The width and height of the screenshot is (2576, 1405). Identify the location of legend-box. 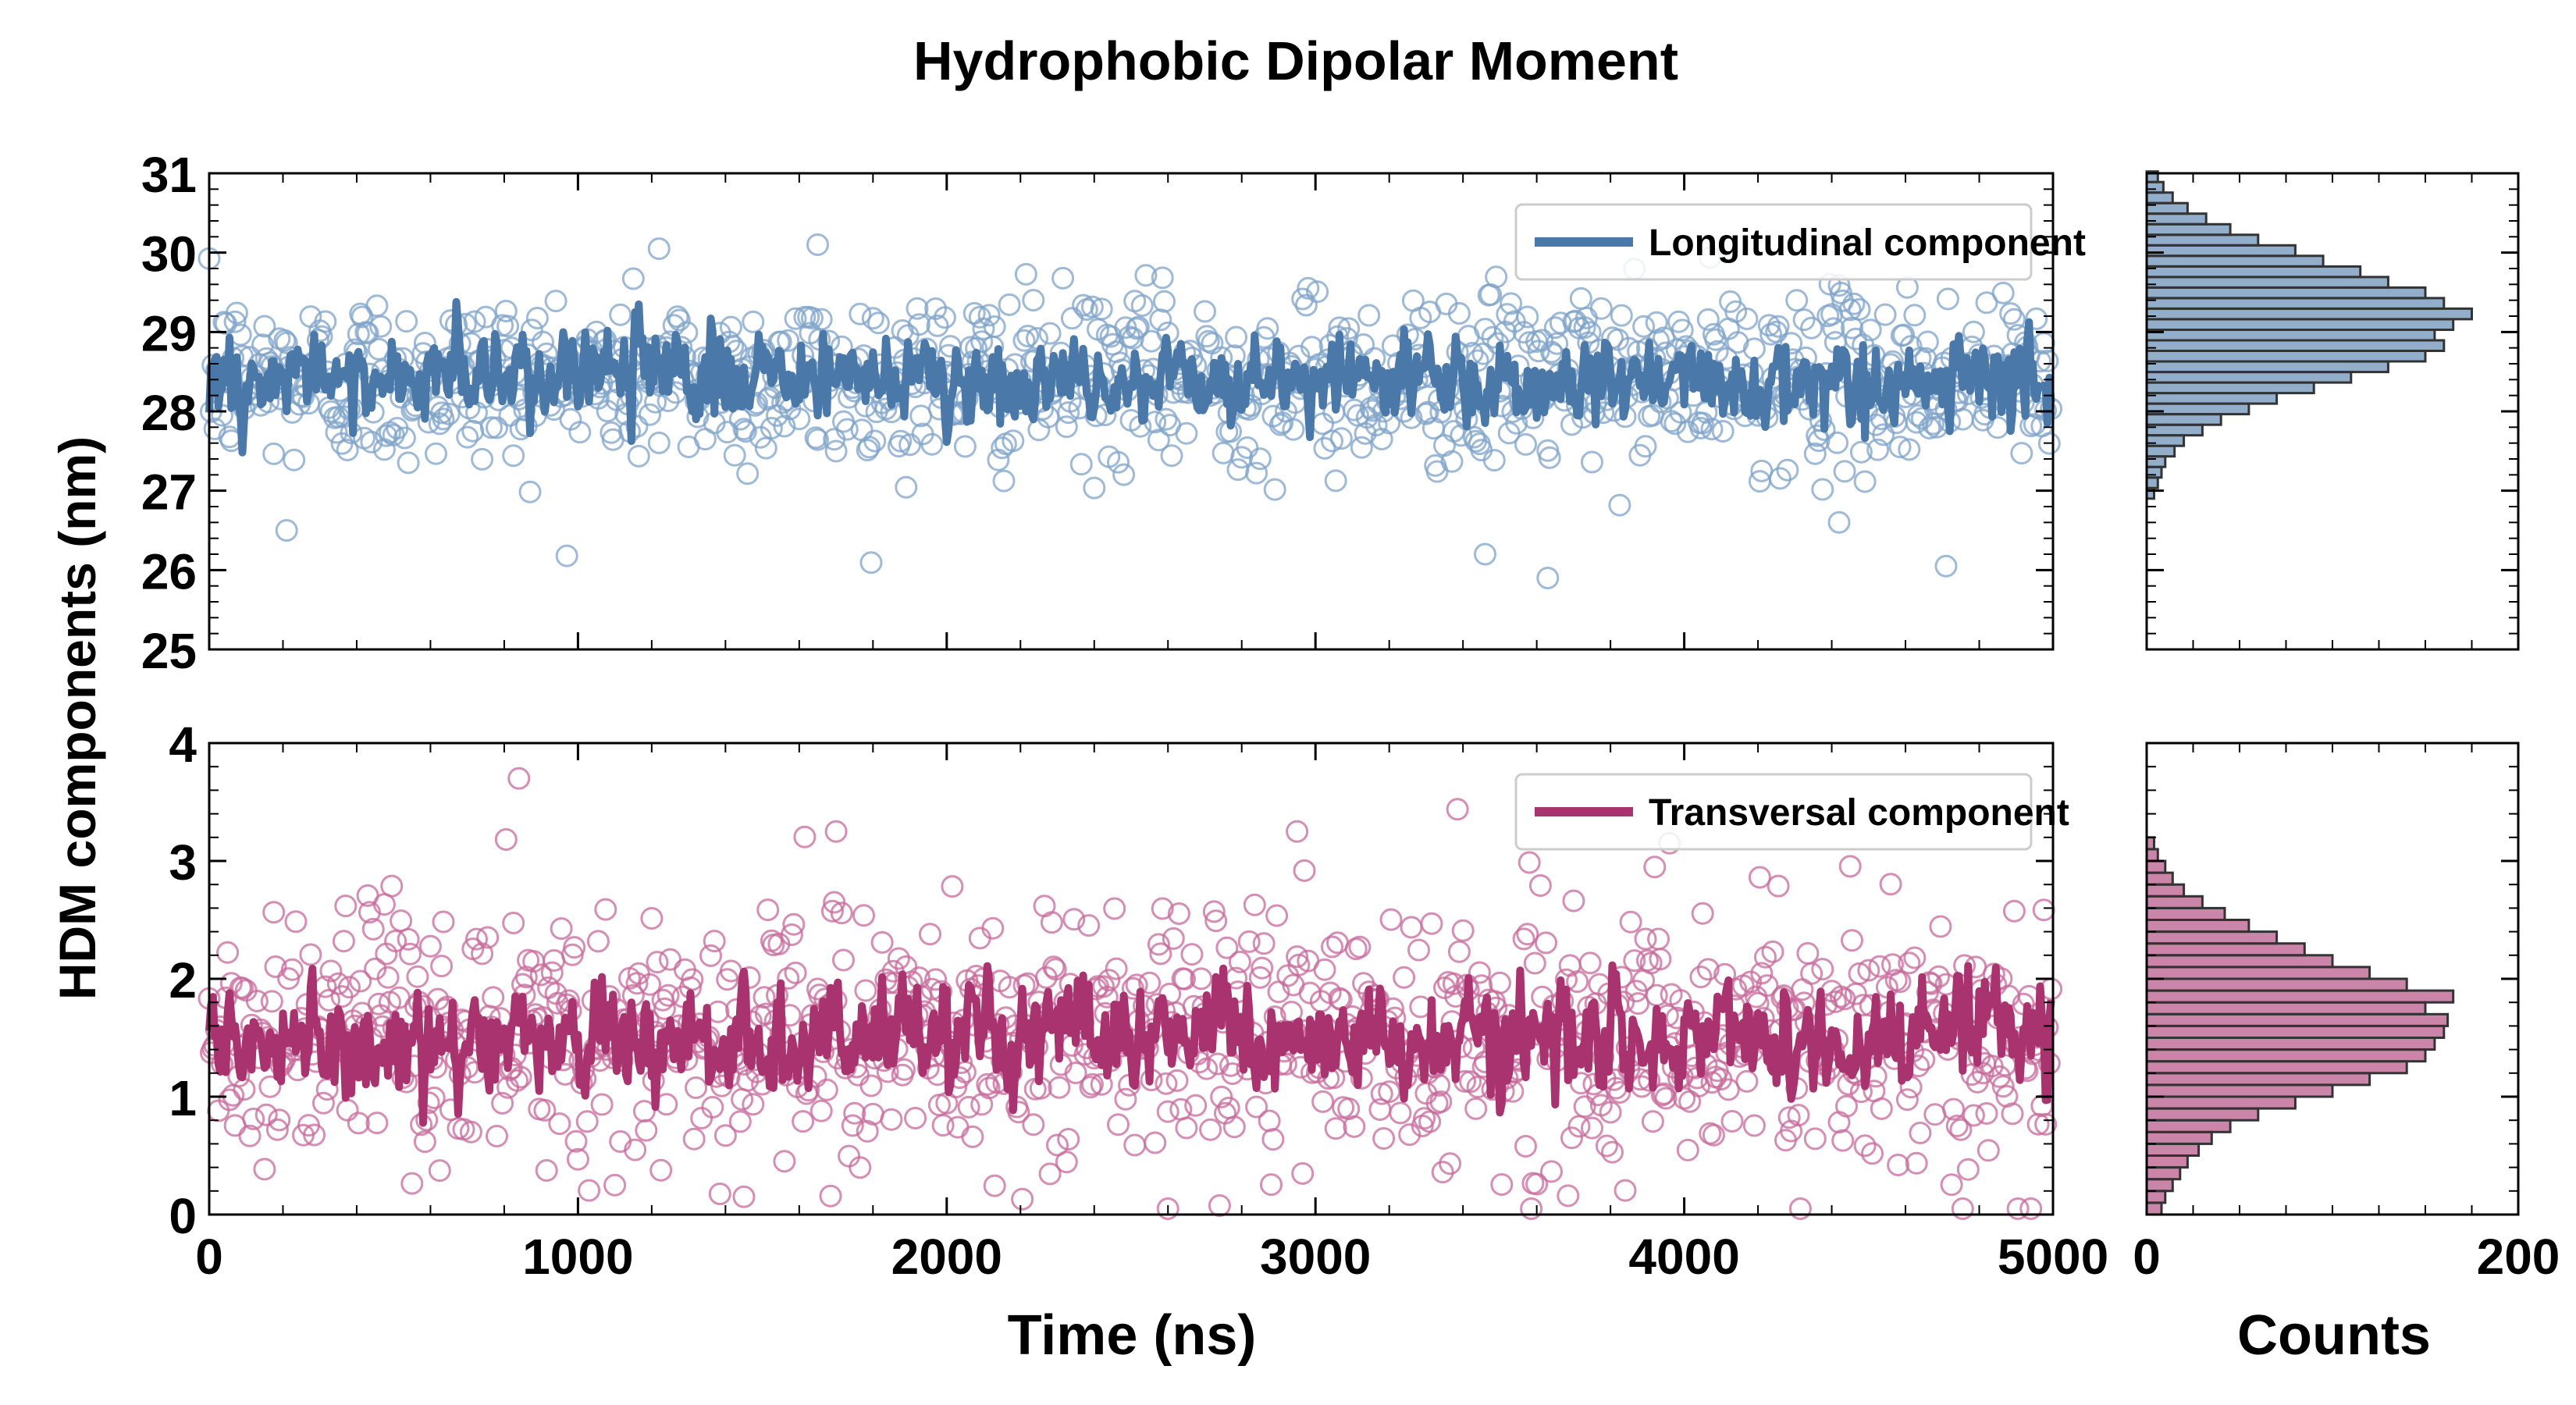
(1773, 242).